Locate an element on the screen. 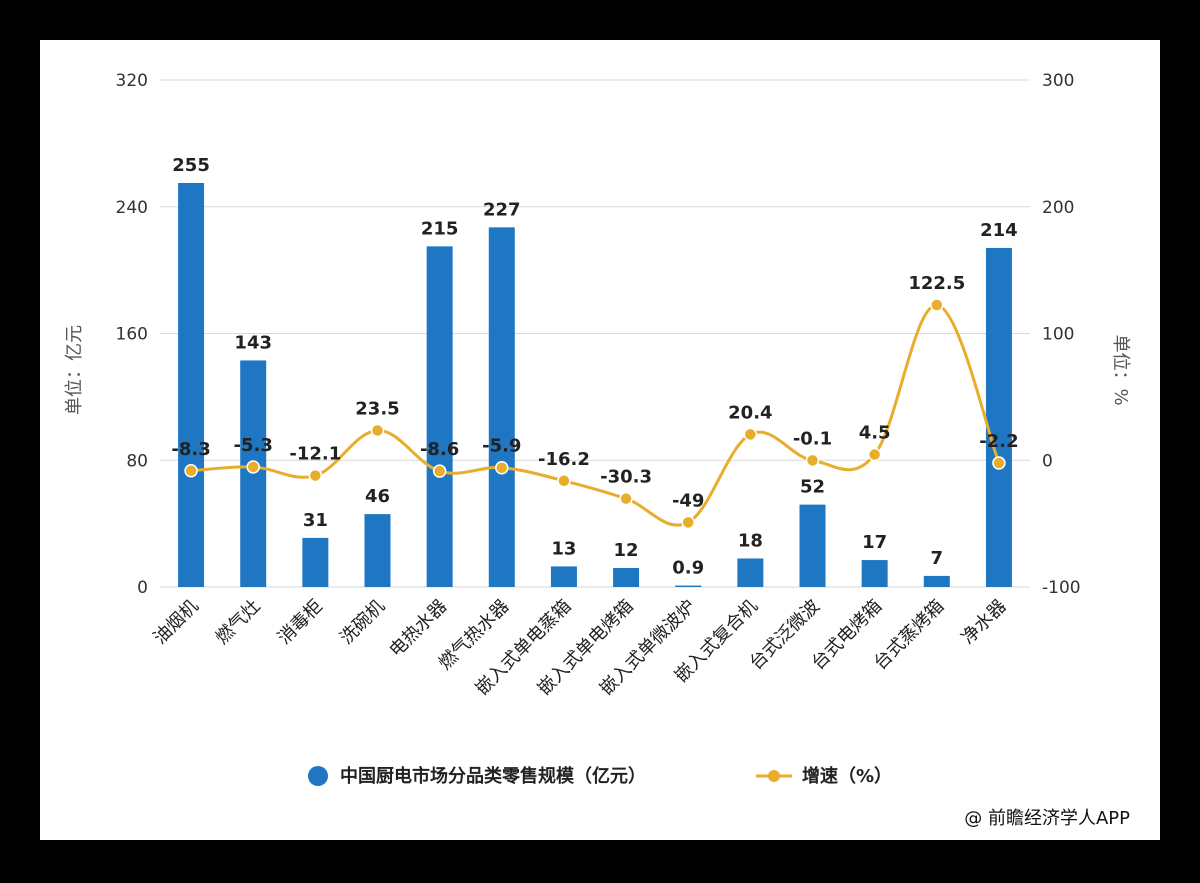 Image resolution: width=1200 pixels, height=883 pixels. bar-value-label: 46 is located at coordinates (377, 496).